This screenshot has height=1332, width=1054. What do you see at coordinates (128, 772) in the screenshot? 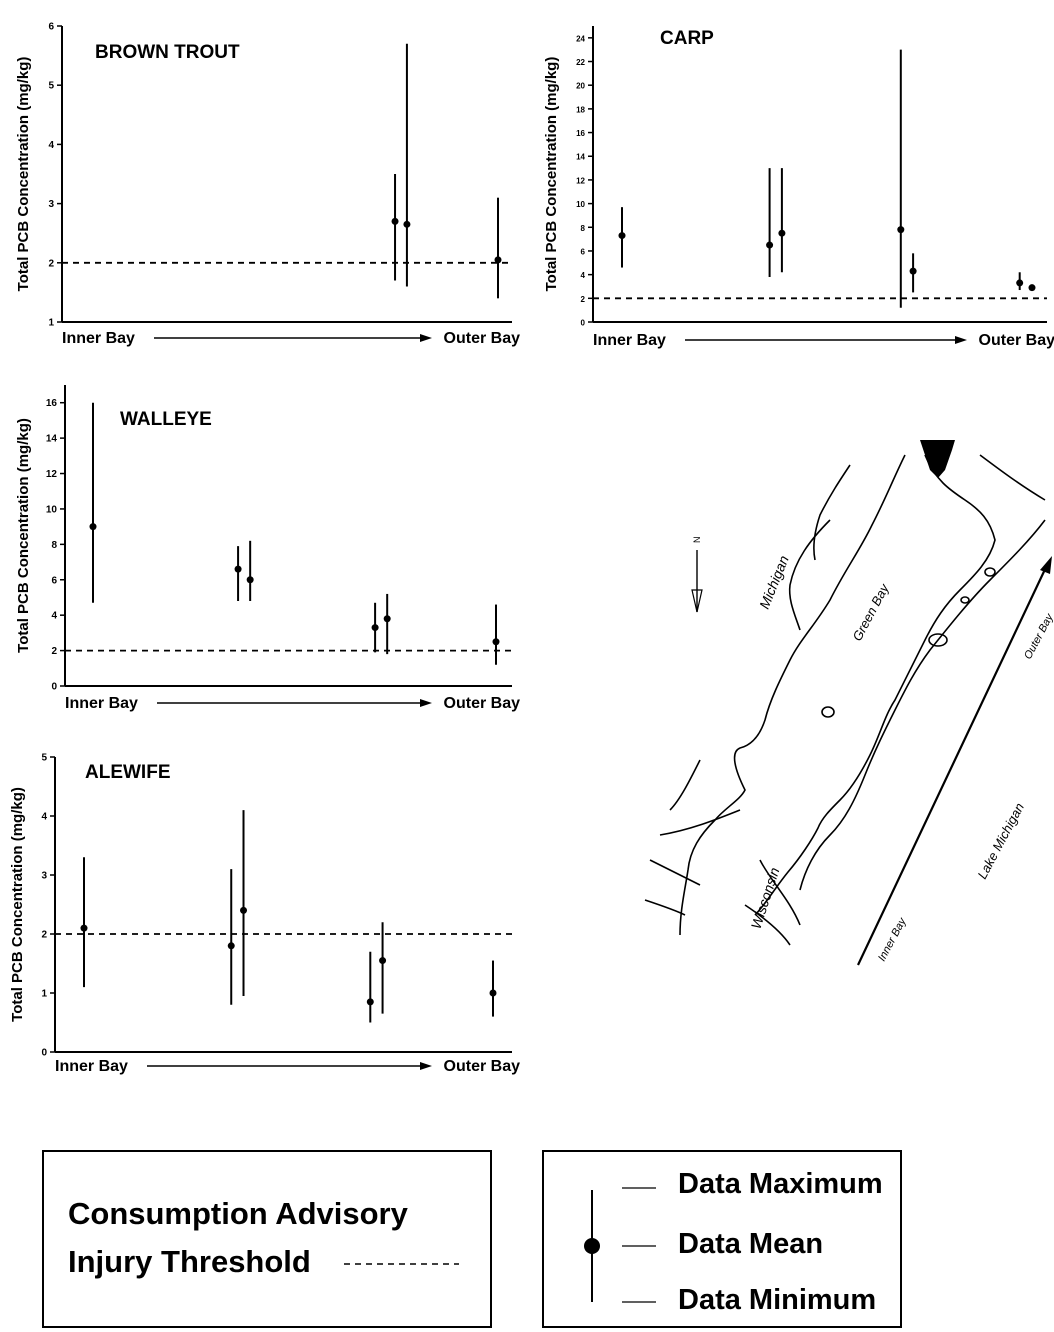
I see `chart-title: ALEWIFE` at bounding box center [128, 772].